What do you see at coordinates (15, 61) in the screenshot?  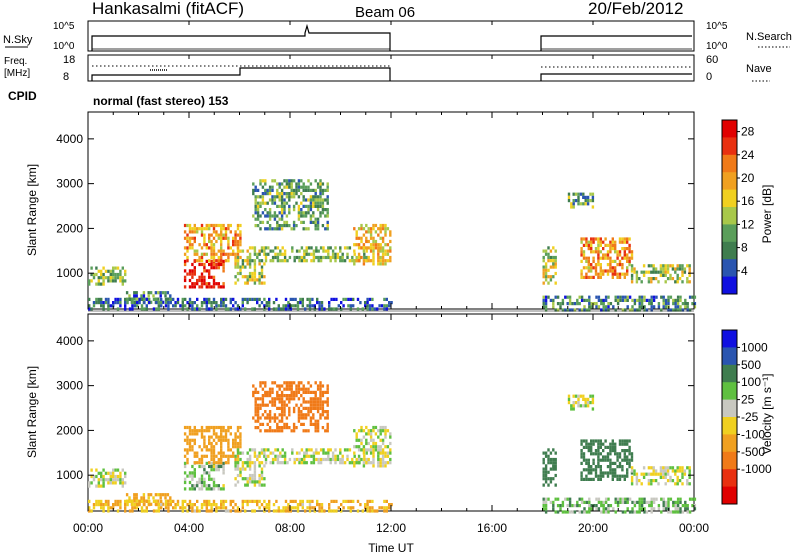 I see `freq-label-1: Freq.` at bounding box center [15, 61].